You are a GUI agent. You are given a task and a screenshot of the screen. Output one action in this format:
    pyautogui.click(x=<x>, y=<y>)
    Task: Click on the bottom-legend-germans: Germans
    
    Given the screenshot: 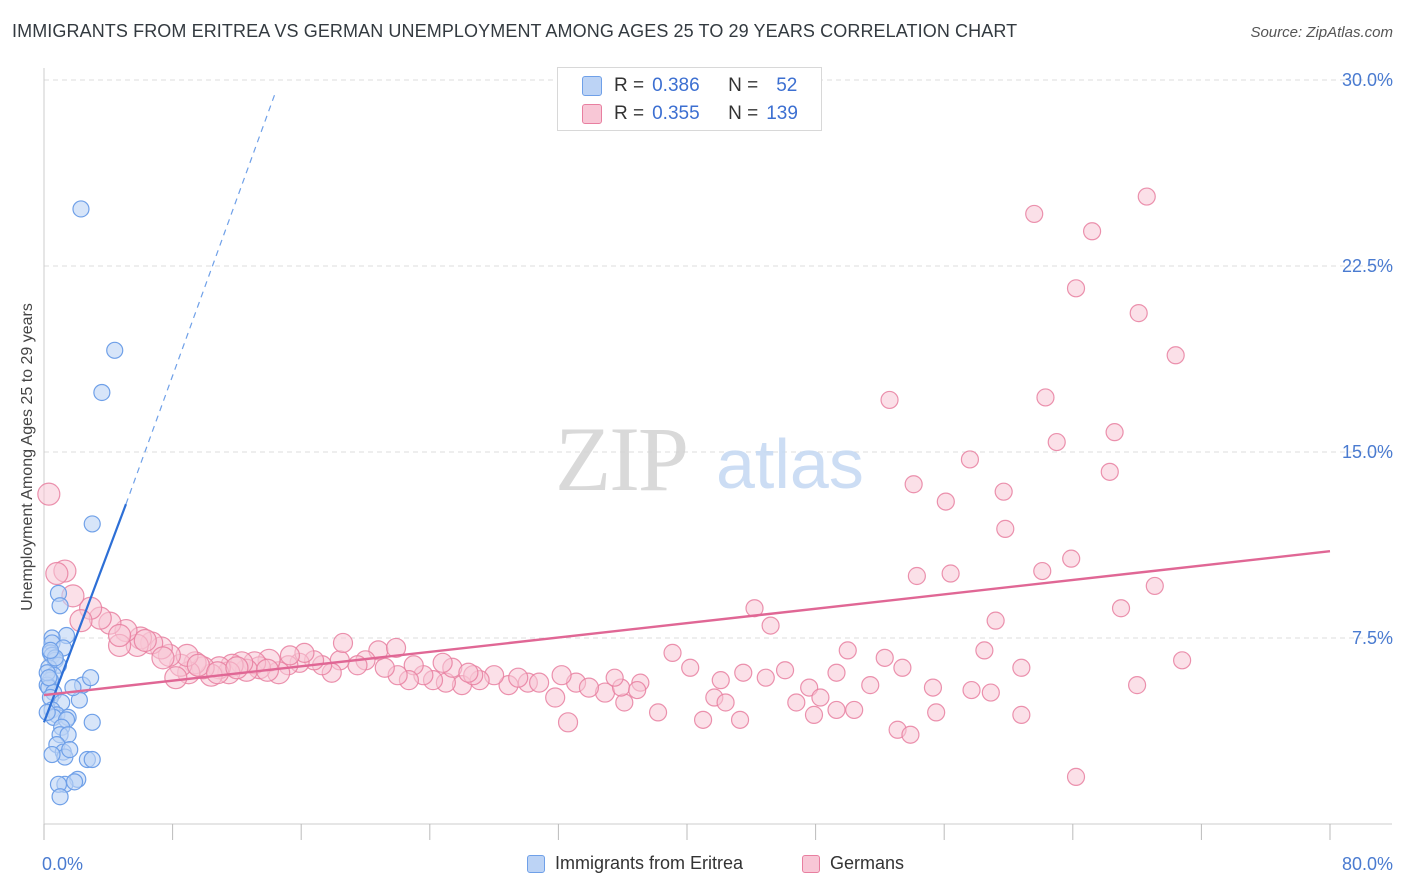 What is the action you would take?
    pyautogui.click(x=853, y=863)
    